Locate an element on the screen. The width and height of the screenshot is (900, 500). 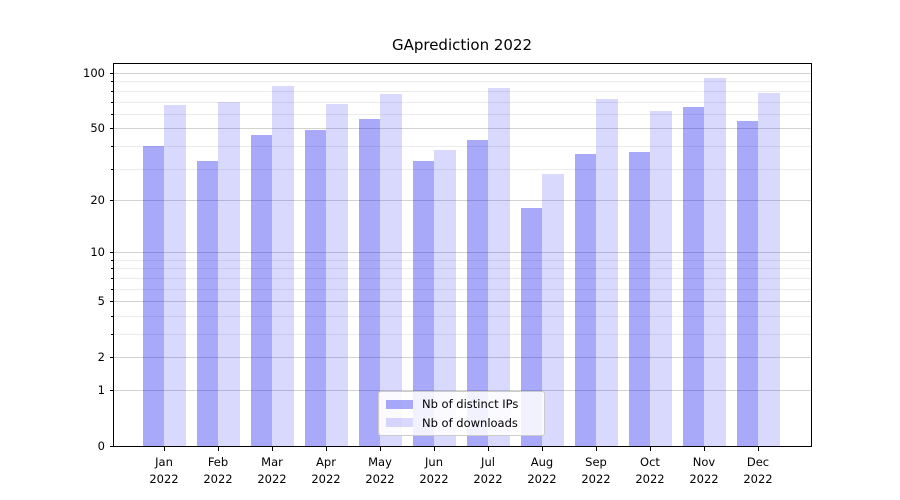
x-tick-label-apr: Apr 2022 is located at coordinates (326, 470).